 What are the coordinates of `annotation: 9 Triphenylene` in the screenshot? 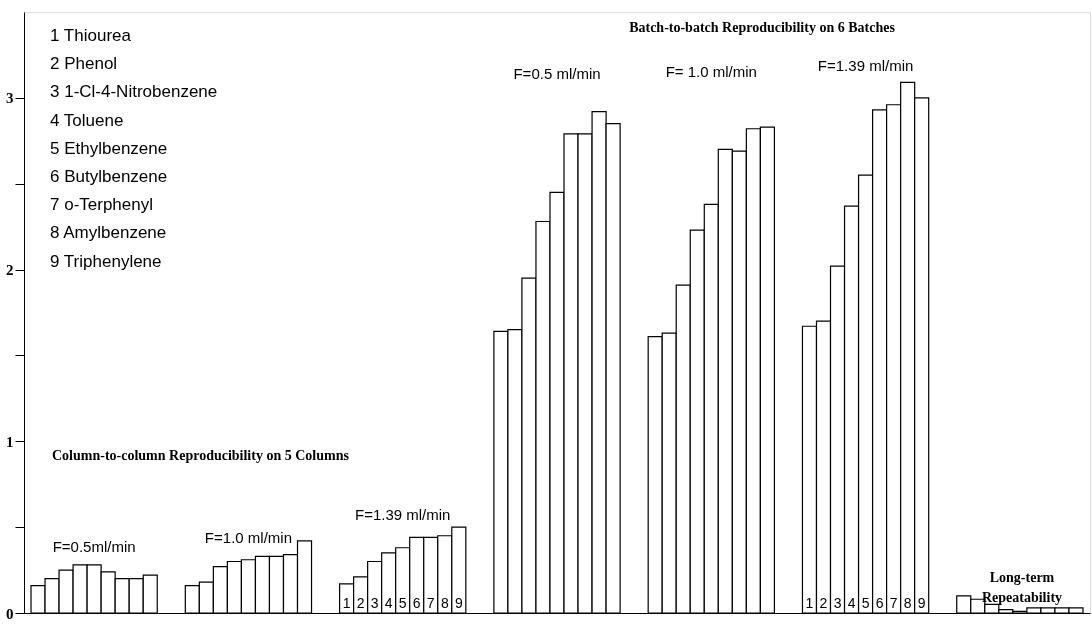 It's located at (106, 261).